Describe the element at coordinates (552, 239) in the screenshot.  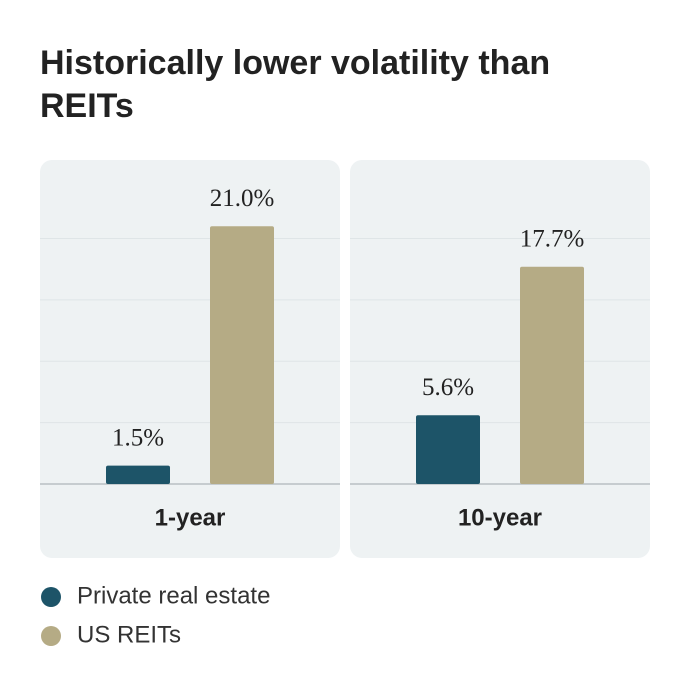
I see `value-label: 17.7%` at that location.